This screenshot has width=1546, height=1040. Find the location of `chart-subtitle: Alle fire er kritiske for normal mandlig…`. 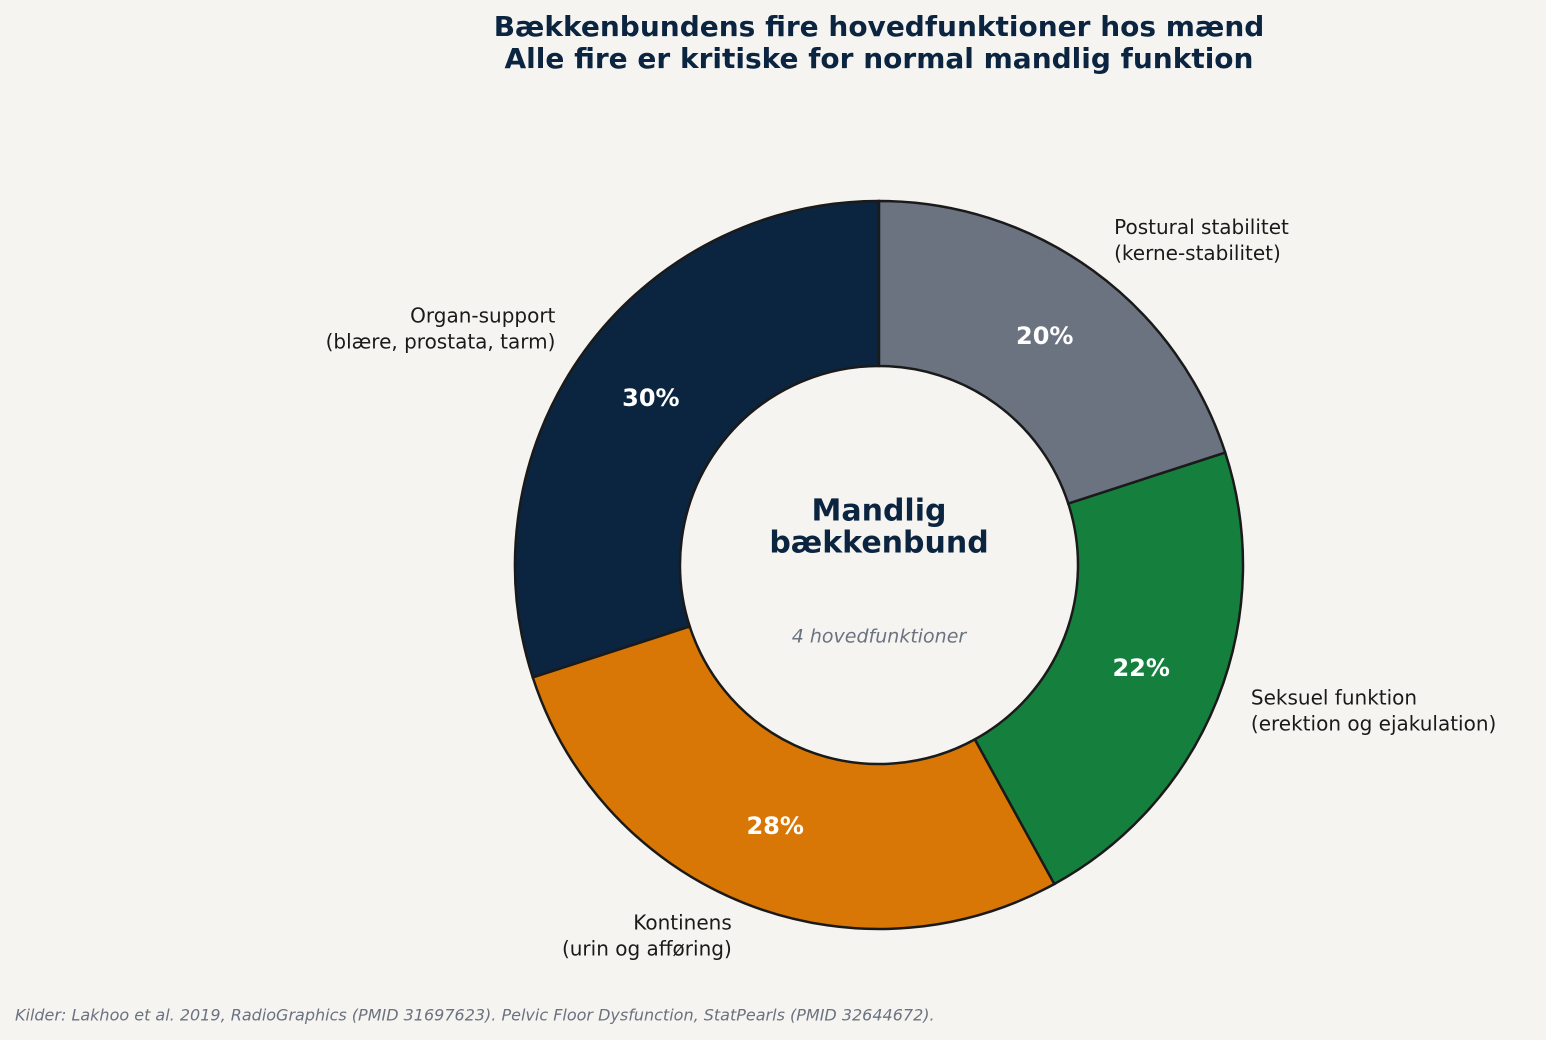

chart-subtitle: Alle fire er kritiske for normal mandlig… is located at coordinates (879, 58).